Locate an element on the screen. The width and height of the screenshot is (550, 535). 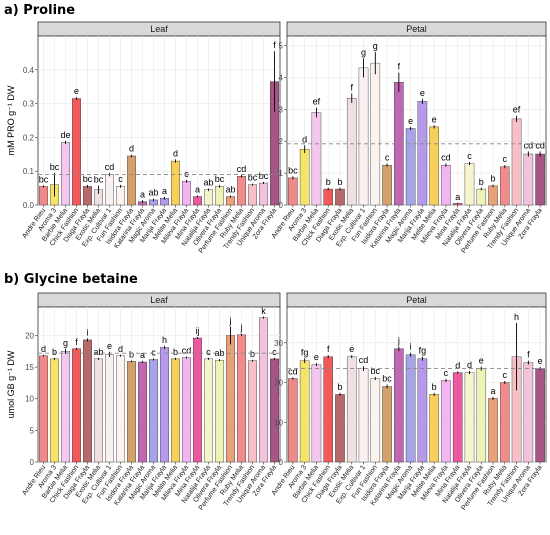
facet-strip-label: Petal is located at coordinates (416, 300).